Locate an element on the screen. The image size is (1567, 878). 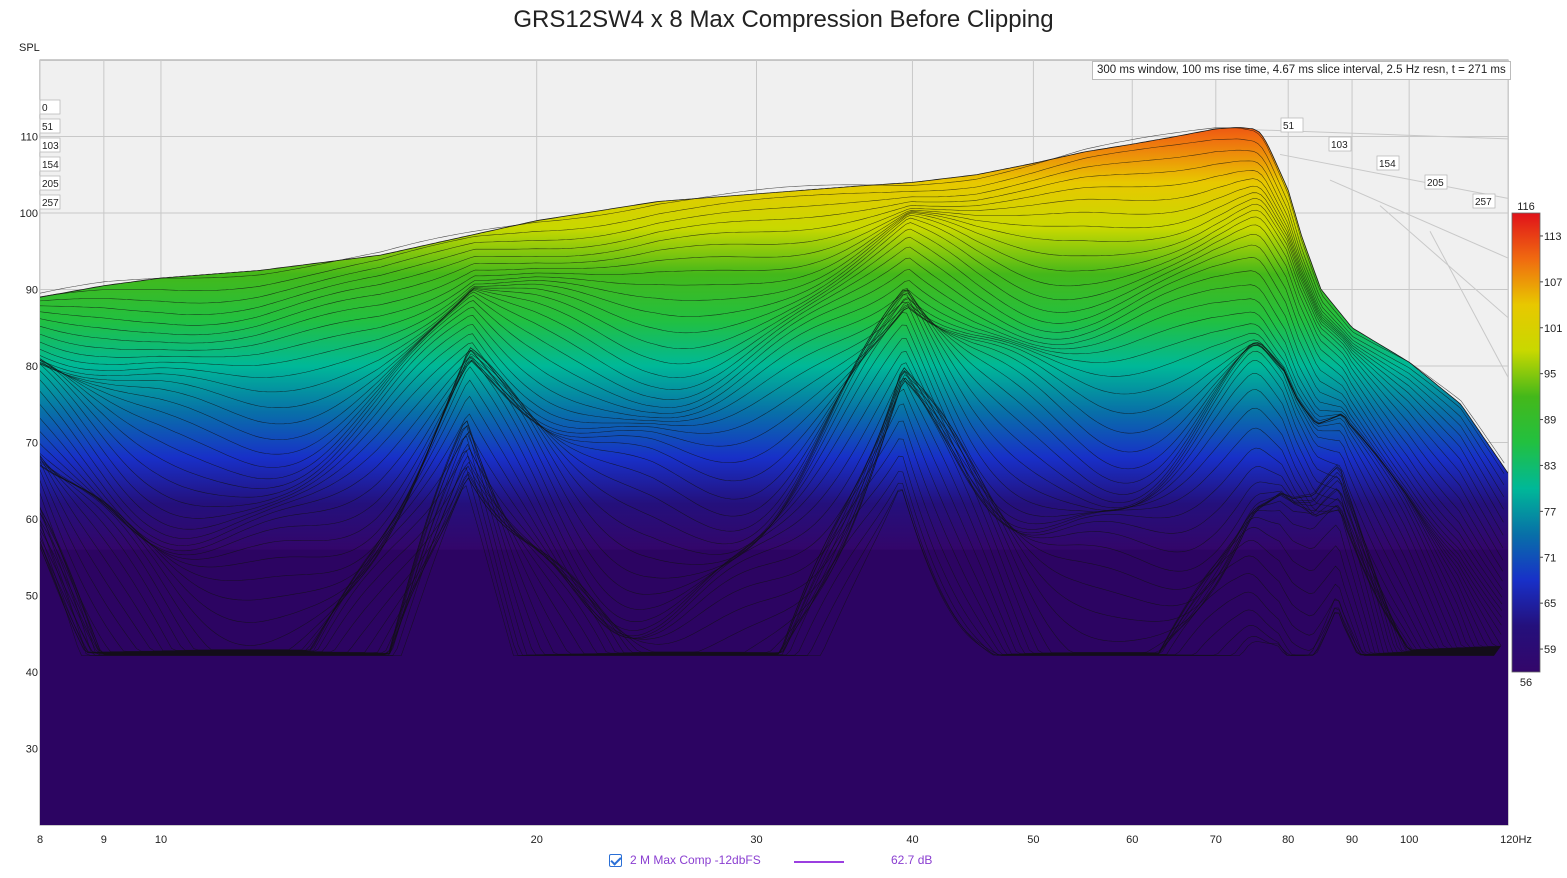
colorbar-min-label: 56 is located at coordinates (1526, 683).